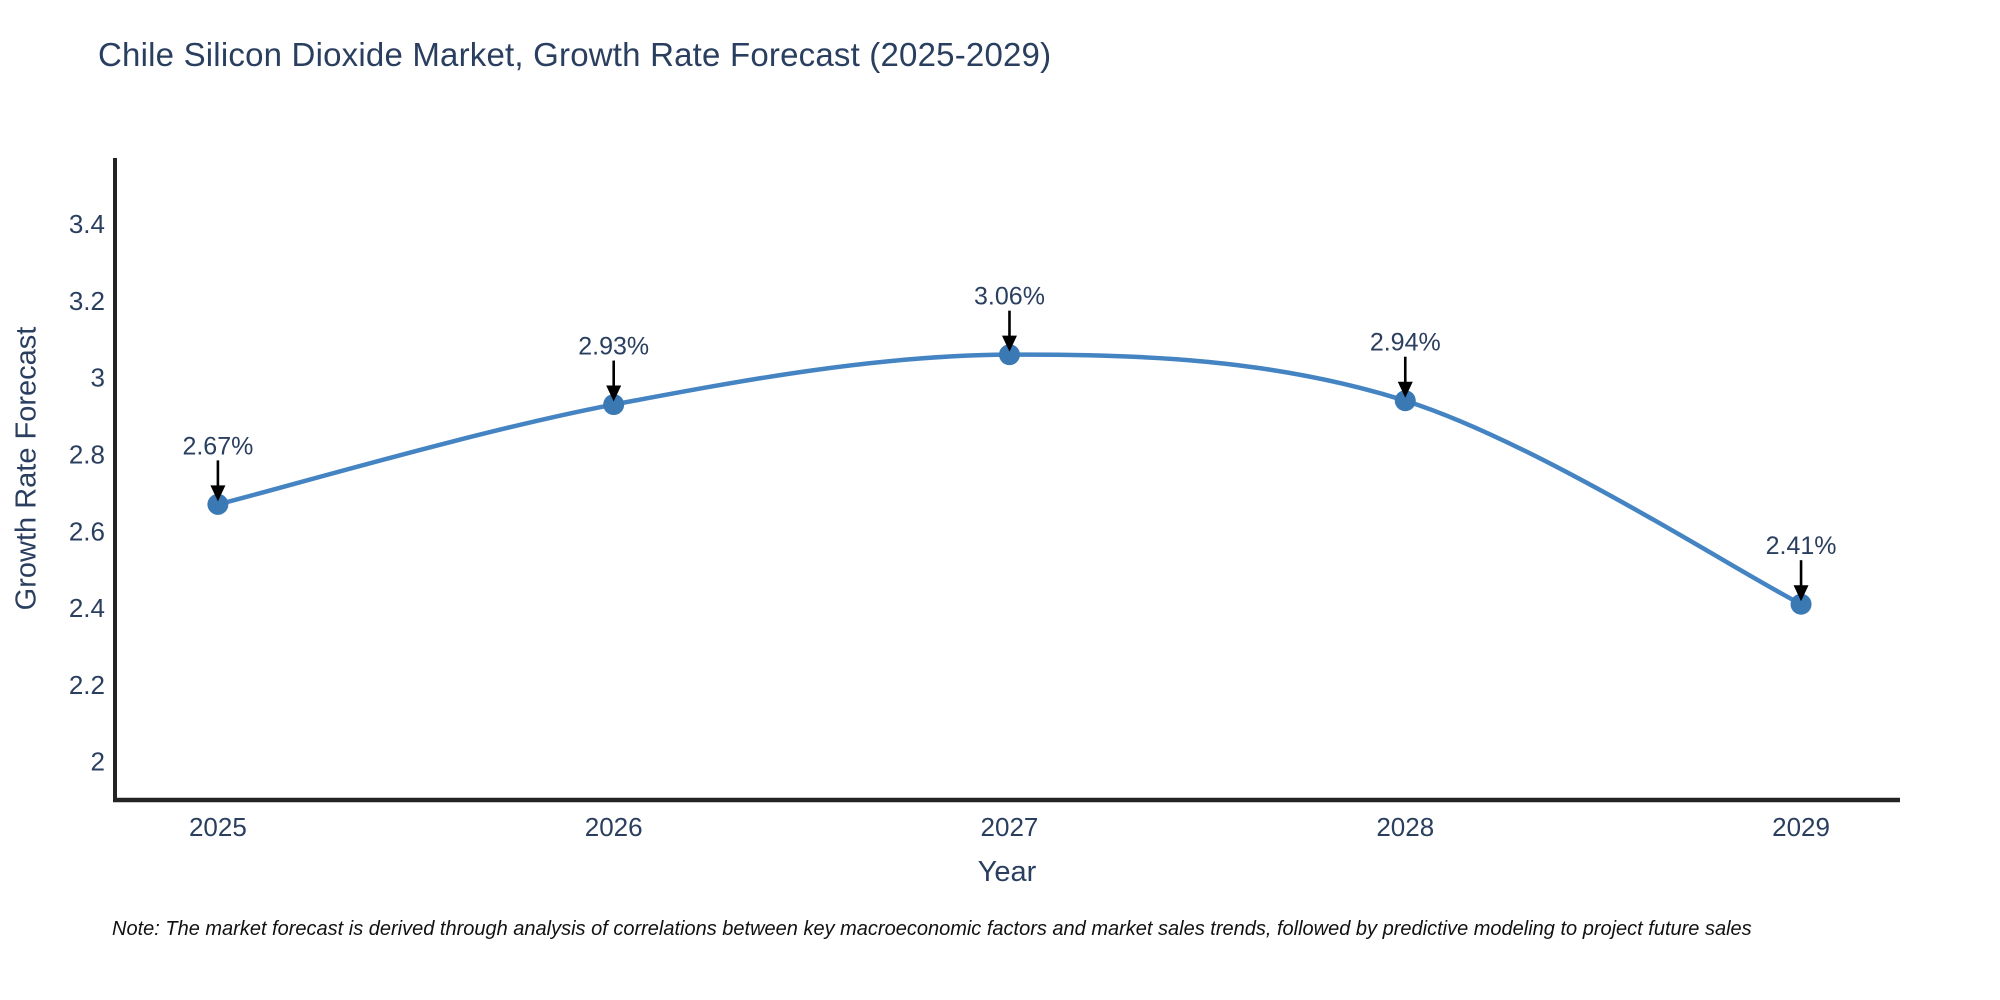  Describe the element at coordinates (1010, 827) in the screenshot. I see `x-tick-label: 2027` at that location.